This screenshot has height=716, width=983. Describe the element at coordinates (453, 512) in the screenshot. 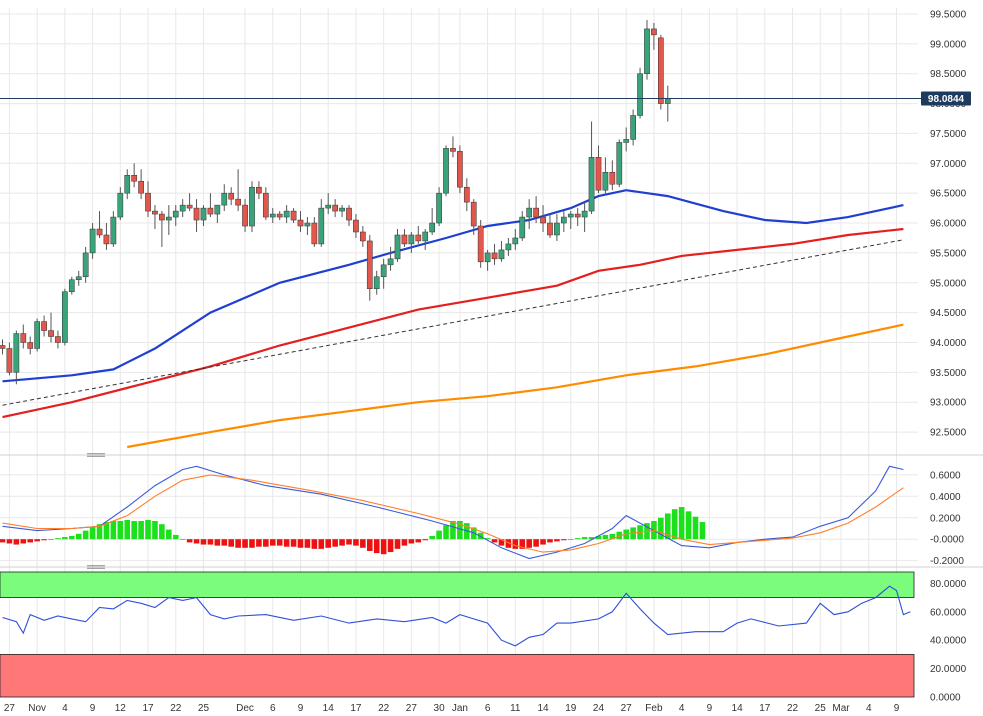

I see `macd-line` at that location.